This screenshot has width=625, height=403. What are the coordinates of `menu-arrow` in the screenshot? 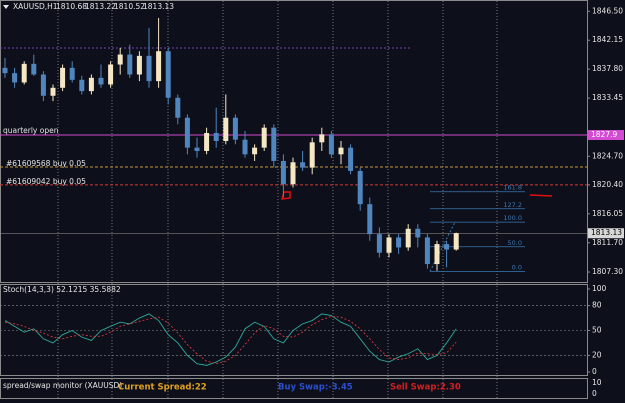 It's located at (6, 7).